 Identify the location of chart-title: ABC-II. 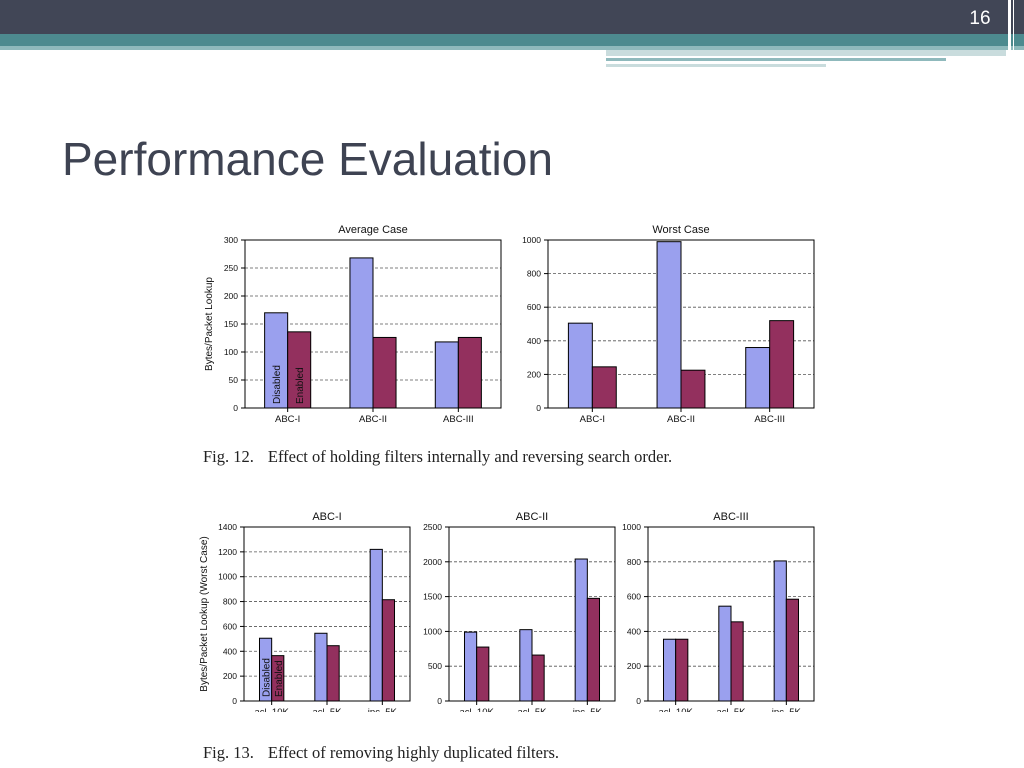
(532, 517).